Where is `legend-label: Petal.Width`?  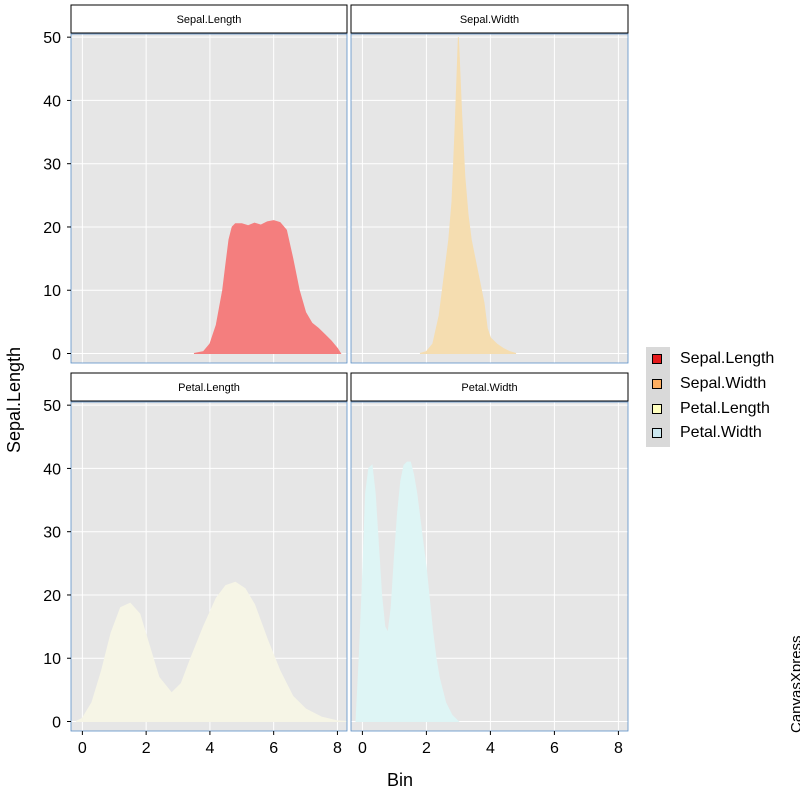
legend-label: Petal.Width is located at coordinates (721, 432).